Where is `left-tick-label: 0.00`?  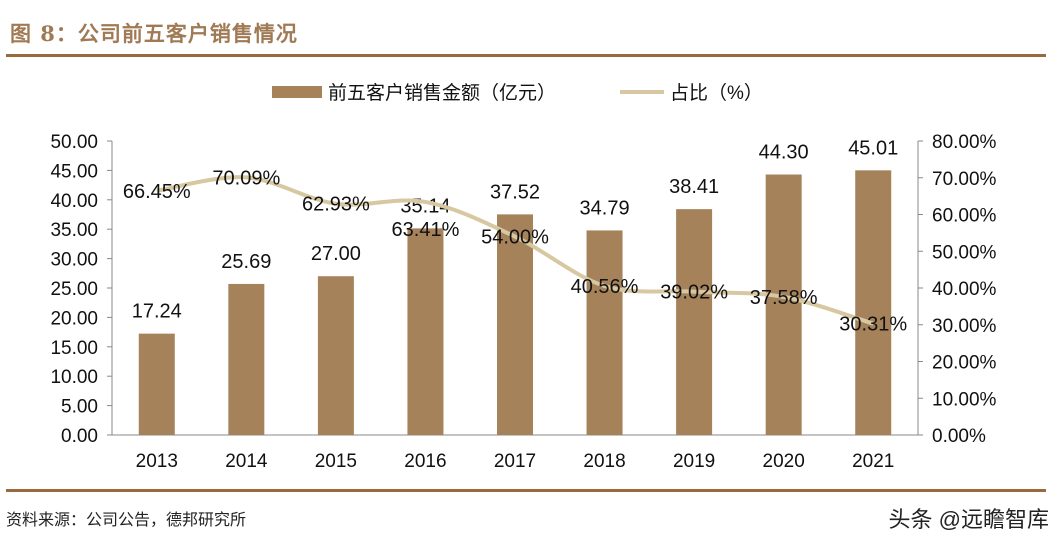
left-tick-label: 0.00 is located at coordinates (79, 436).